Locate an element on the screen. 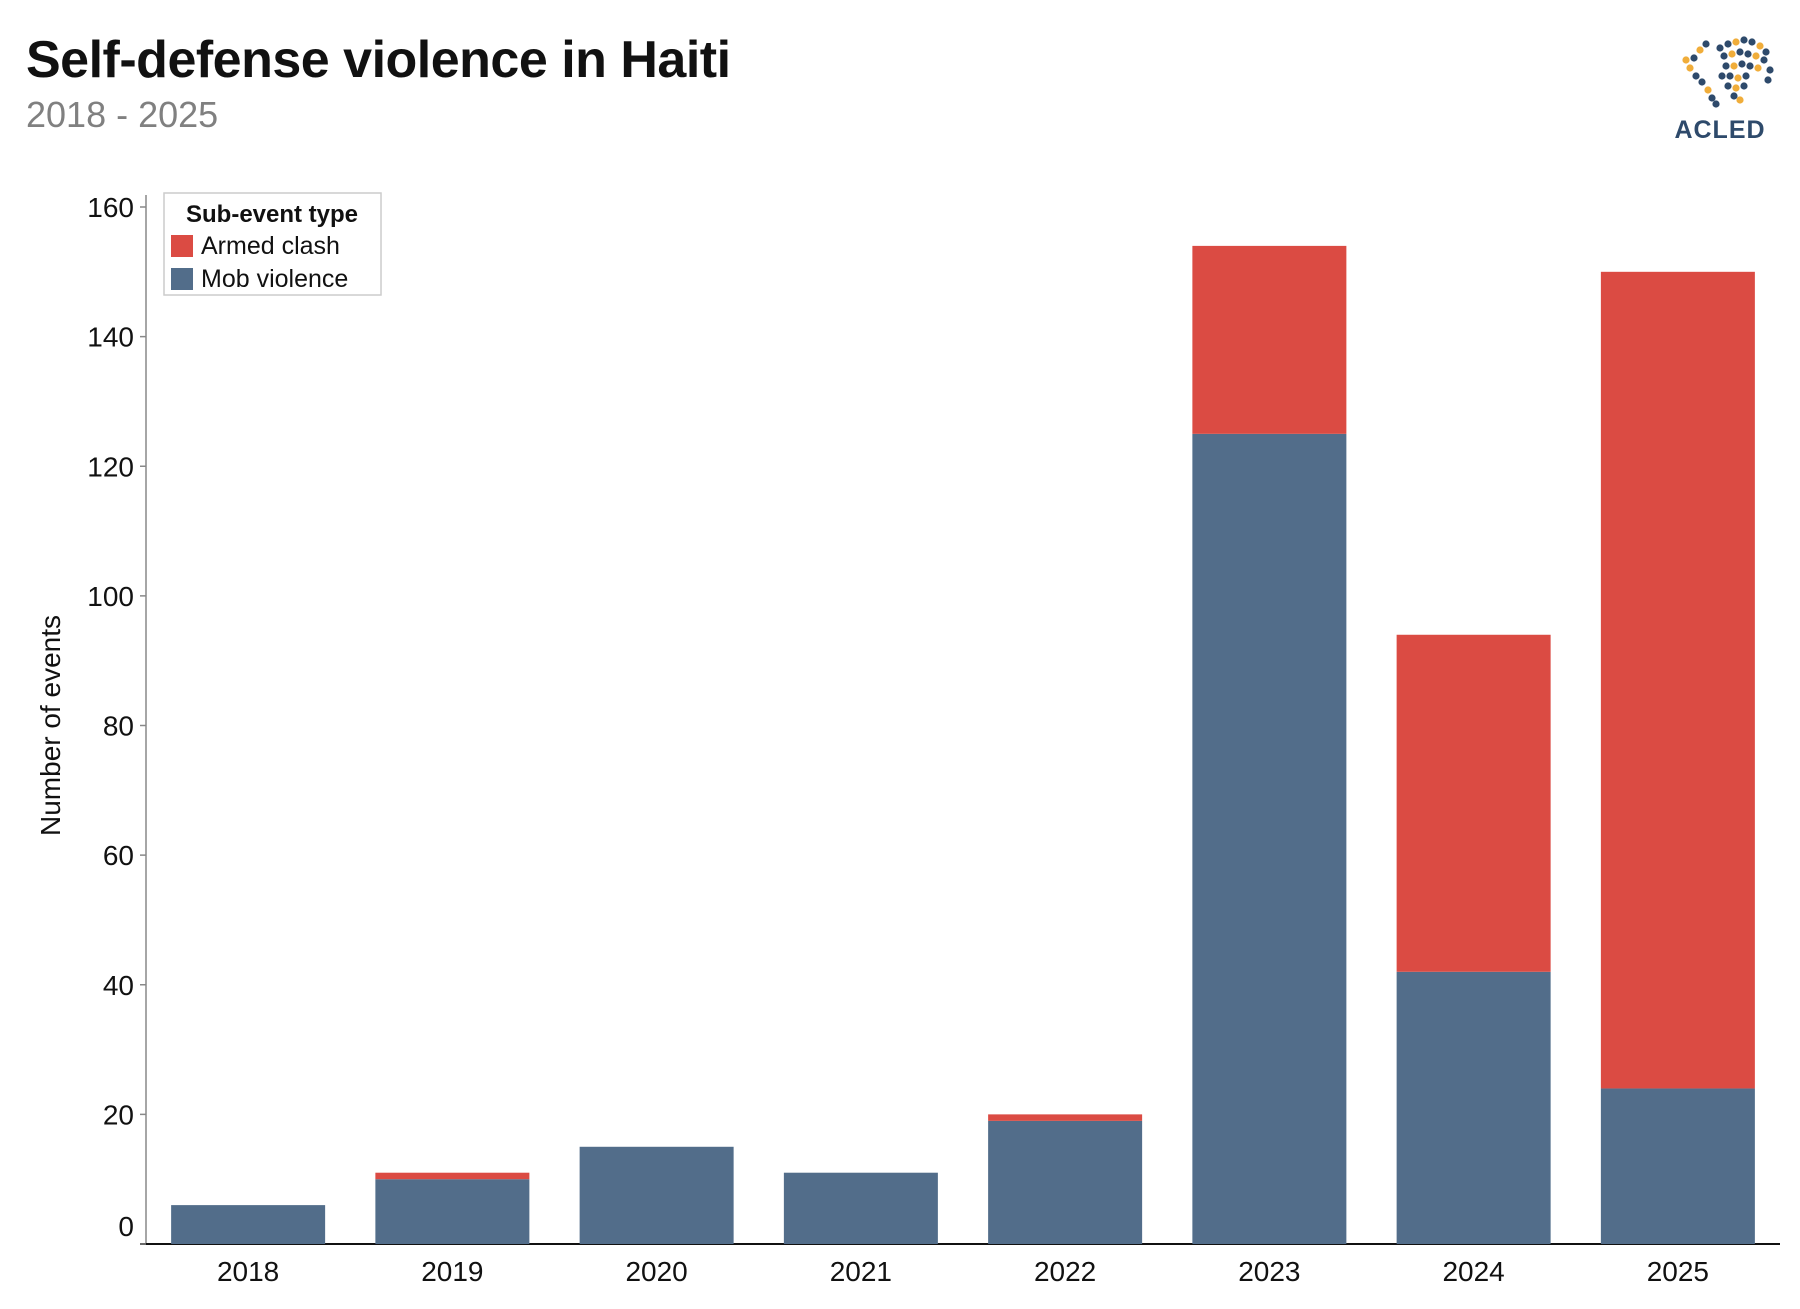  legend-item: Armed clash is located at coordinates (270, 246).